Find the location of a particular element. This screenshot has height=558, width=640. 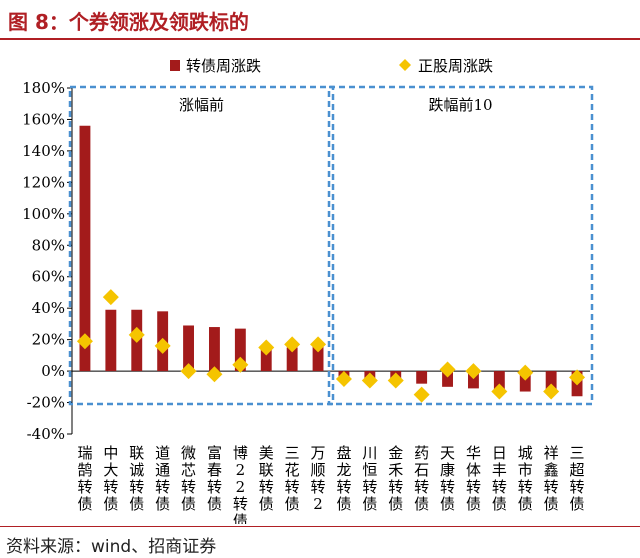

y-tick-label: 160% is located at coordinates (43, 119).